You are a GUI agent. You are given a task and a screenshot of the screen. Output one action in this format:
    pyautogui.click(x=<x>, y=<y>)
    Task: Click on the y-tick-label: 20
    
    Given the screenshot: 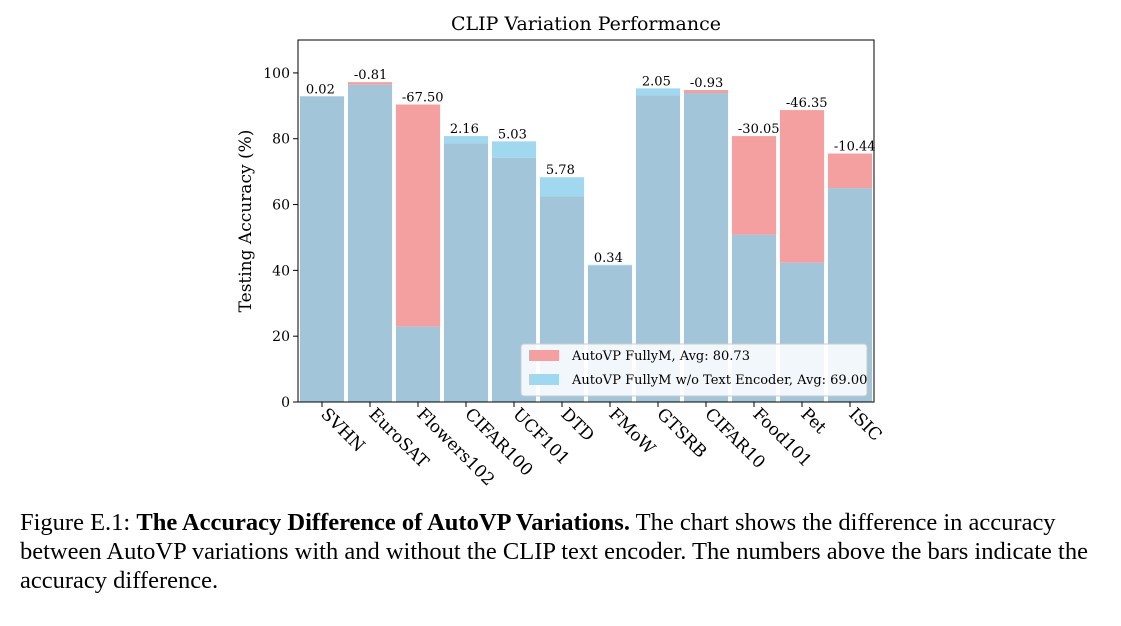 What is the action you would take?
    pyautogui.click(x=281, y=337)
    